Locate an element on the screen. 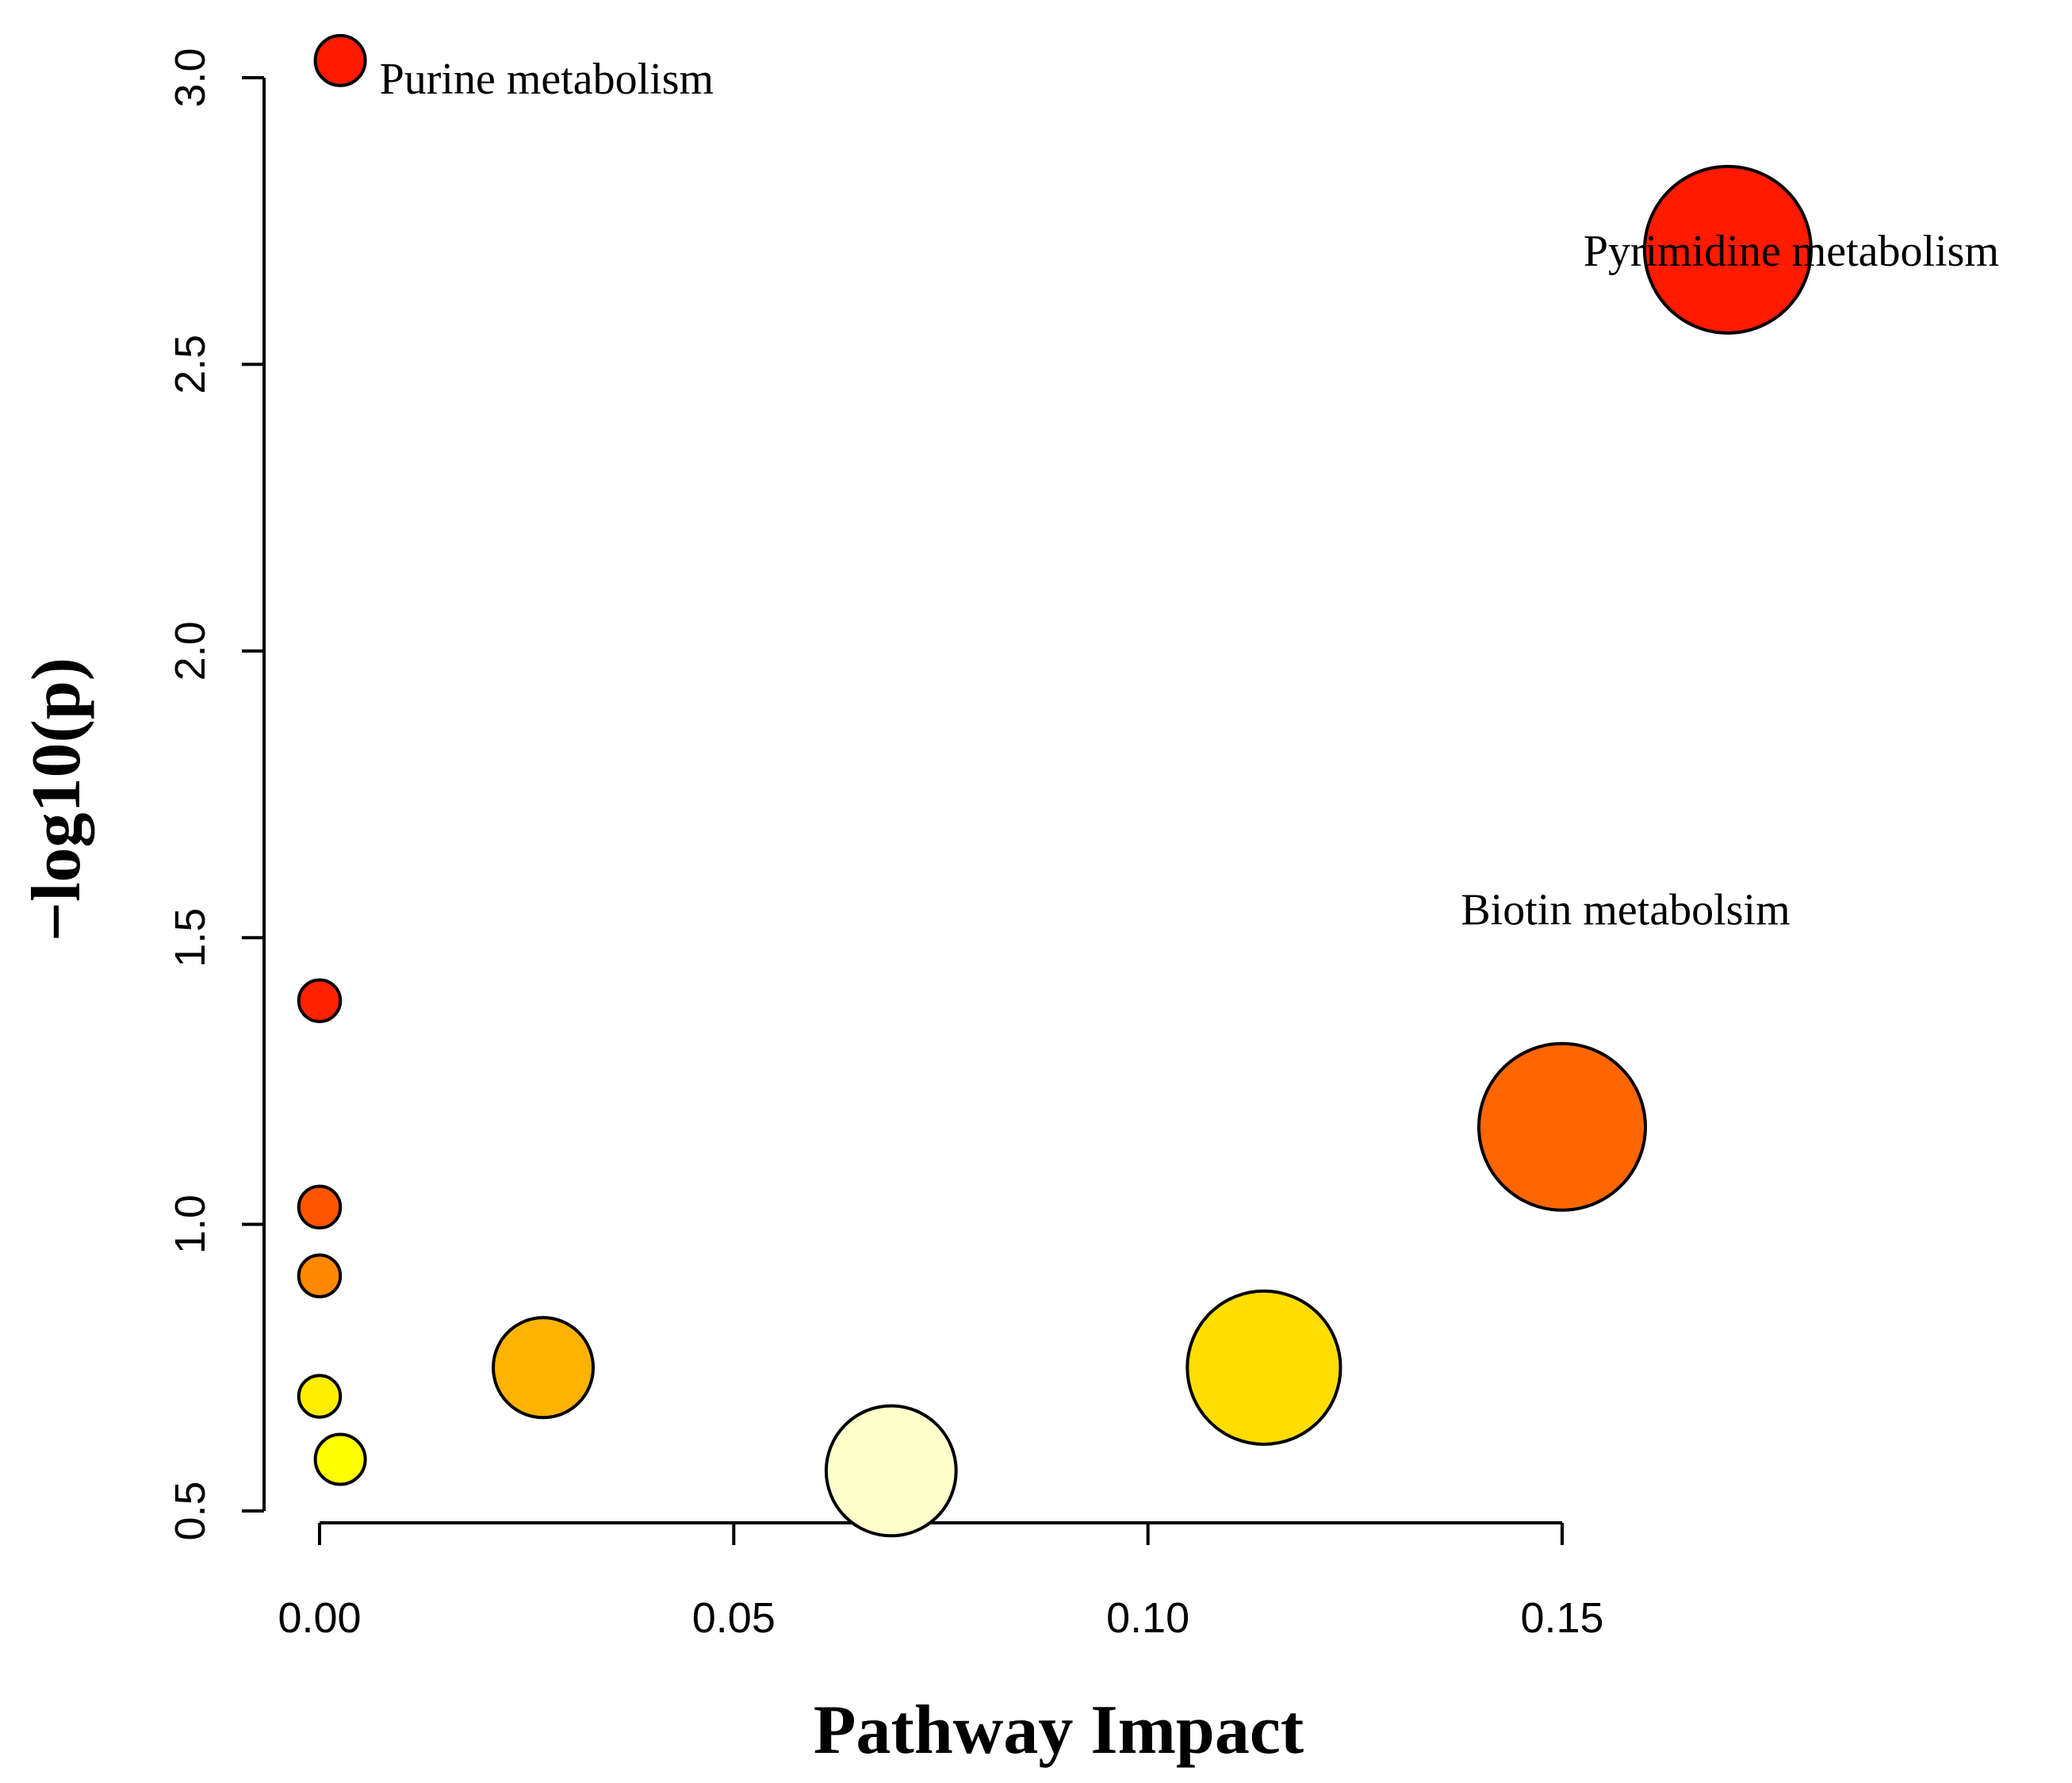 Image resolution: width=2072 pixels, height=1783 pixels. x-tick-label: 0.15 is located at coordinates (1561, 1618).